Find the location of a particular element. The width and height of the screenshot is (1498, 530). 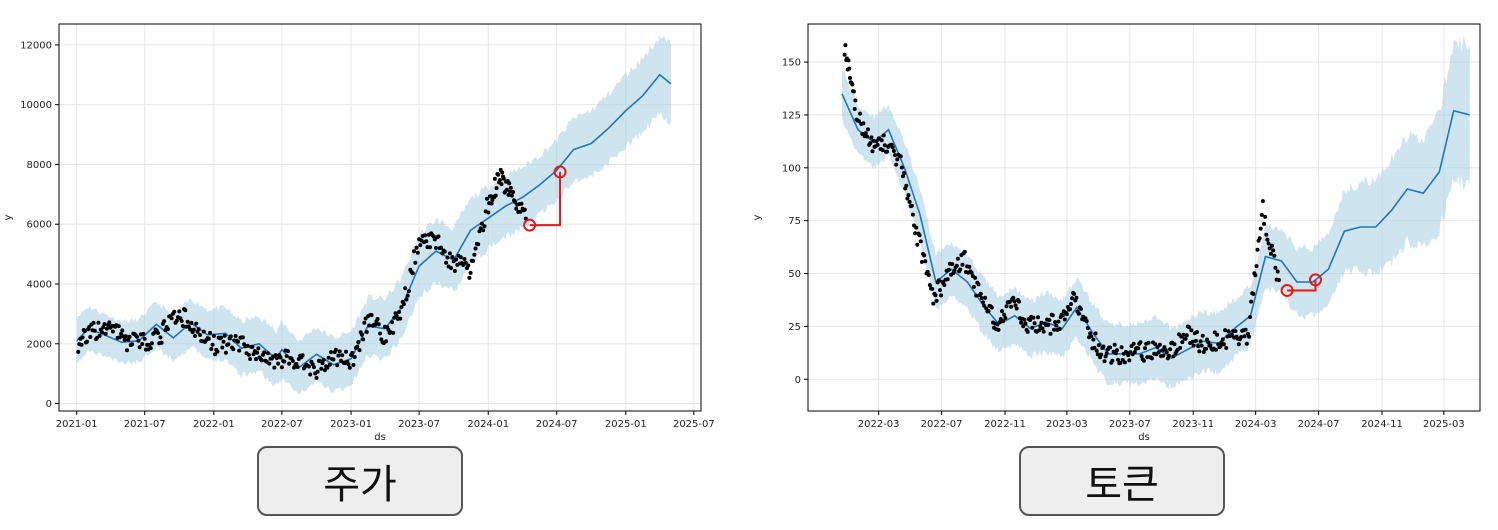

x-tick-label: 2021-07 is located at coordinates (145, 424).